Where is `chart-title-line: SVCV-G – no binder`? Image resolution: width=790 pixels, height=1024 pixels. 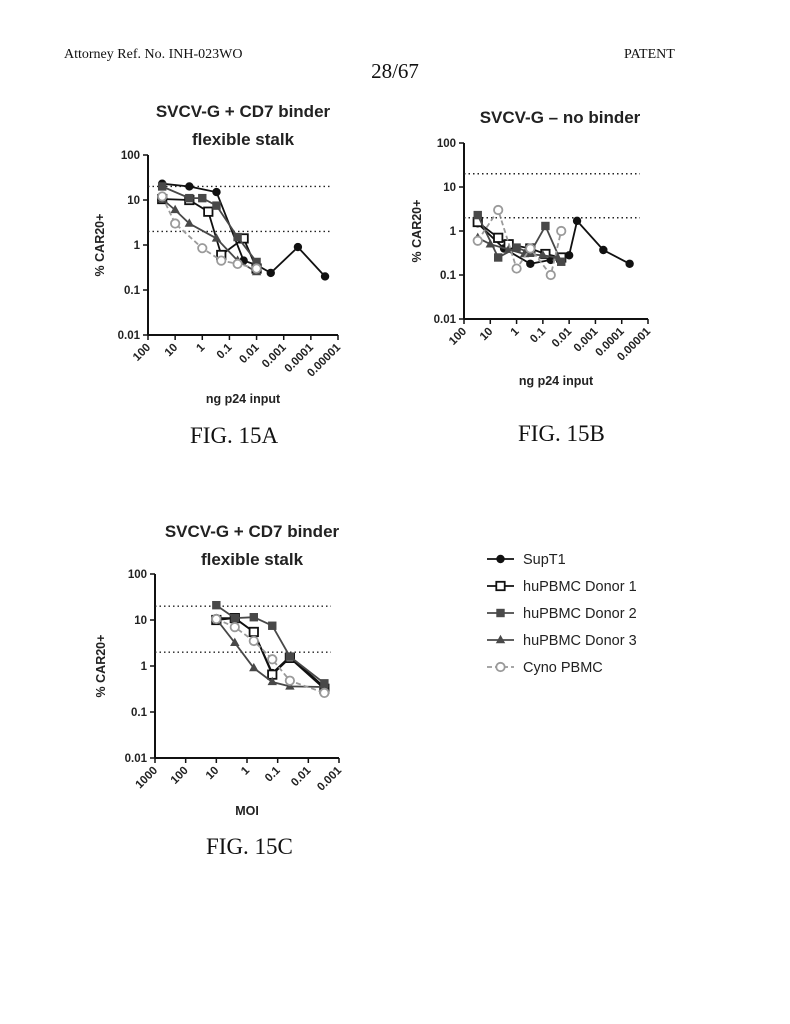 chart-title-line: SVCV-G – no binder is located at coordinates (560, 117).